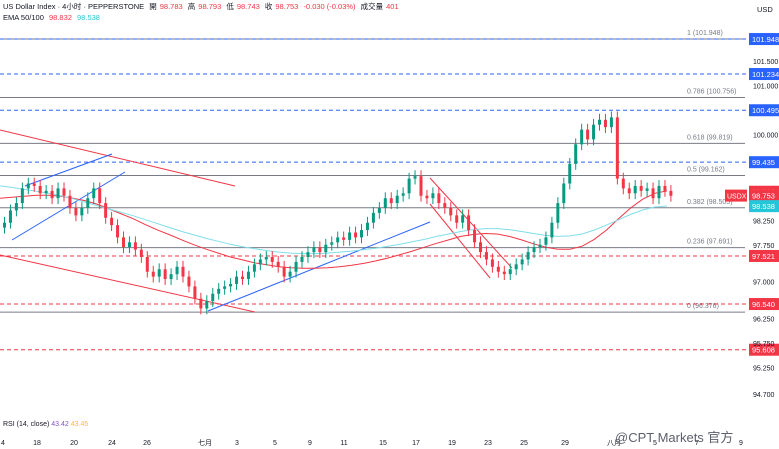 This screenshot has height=449, width=779. What do you see at coordinates (674, 437) in the screenshot?
I see `watermark: @CPT Markets 官方` at bounding box center [674, 437].